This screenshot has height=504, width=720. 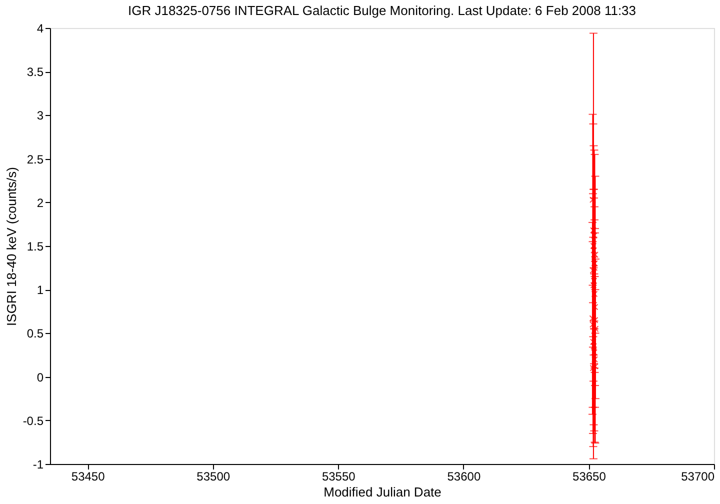 I want to click on x-tick-label: 53500, so click(x=213, y=477).